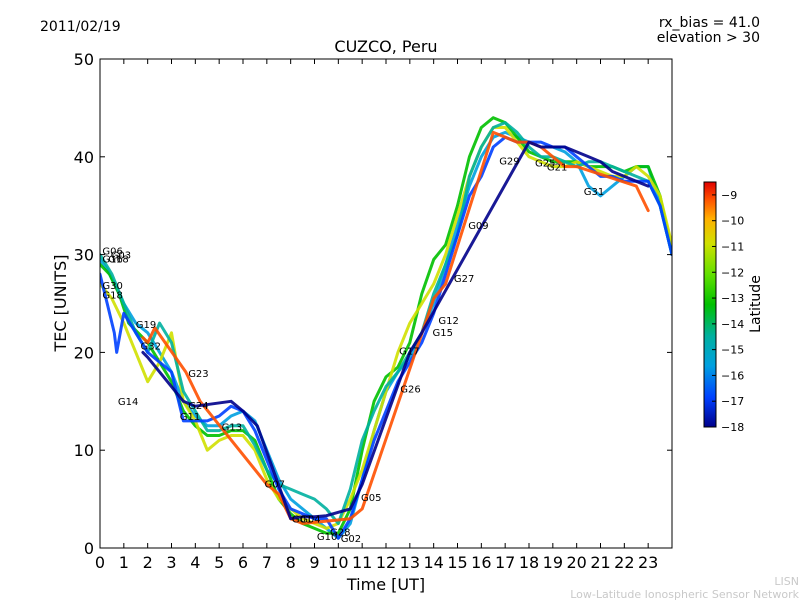 The height and width of the screenshot is (600, 800). Describe the element at coordinates (243, 562) in the screenshot. I see `x-tick-label: 6` at that location.